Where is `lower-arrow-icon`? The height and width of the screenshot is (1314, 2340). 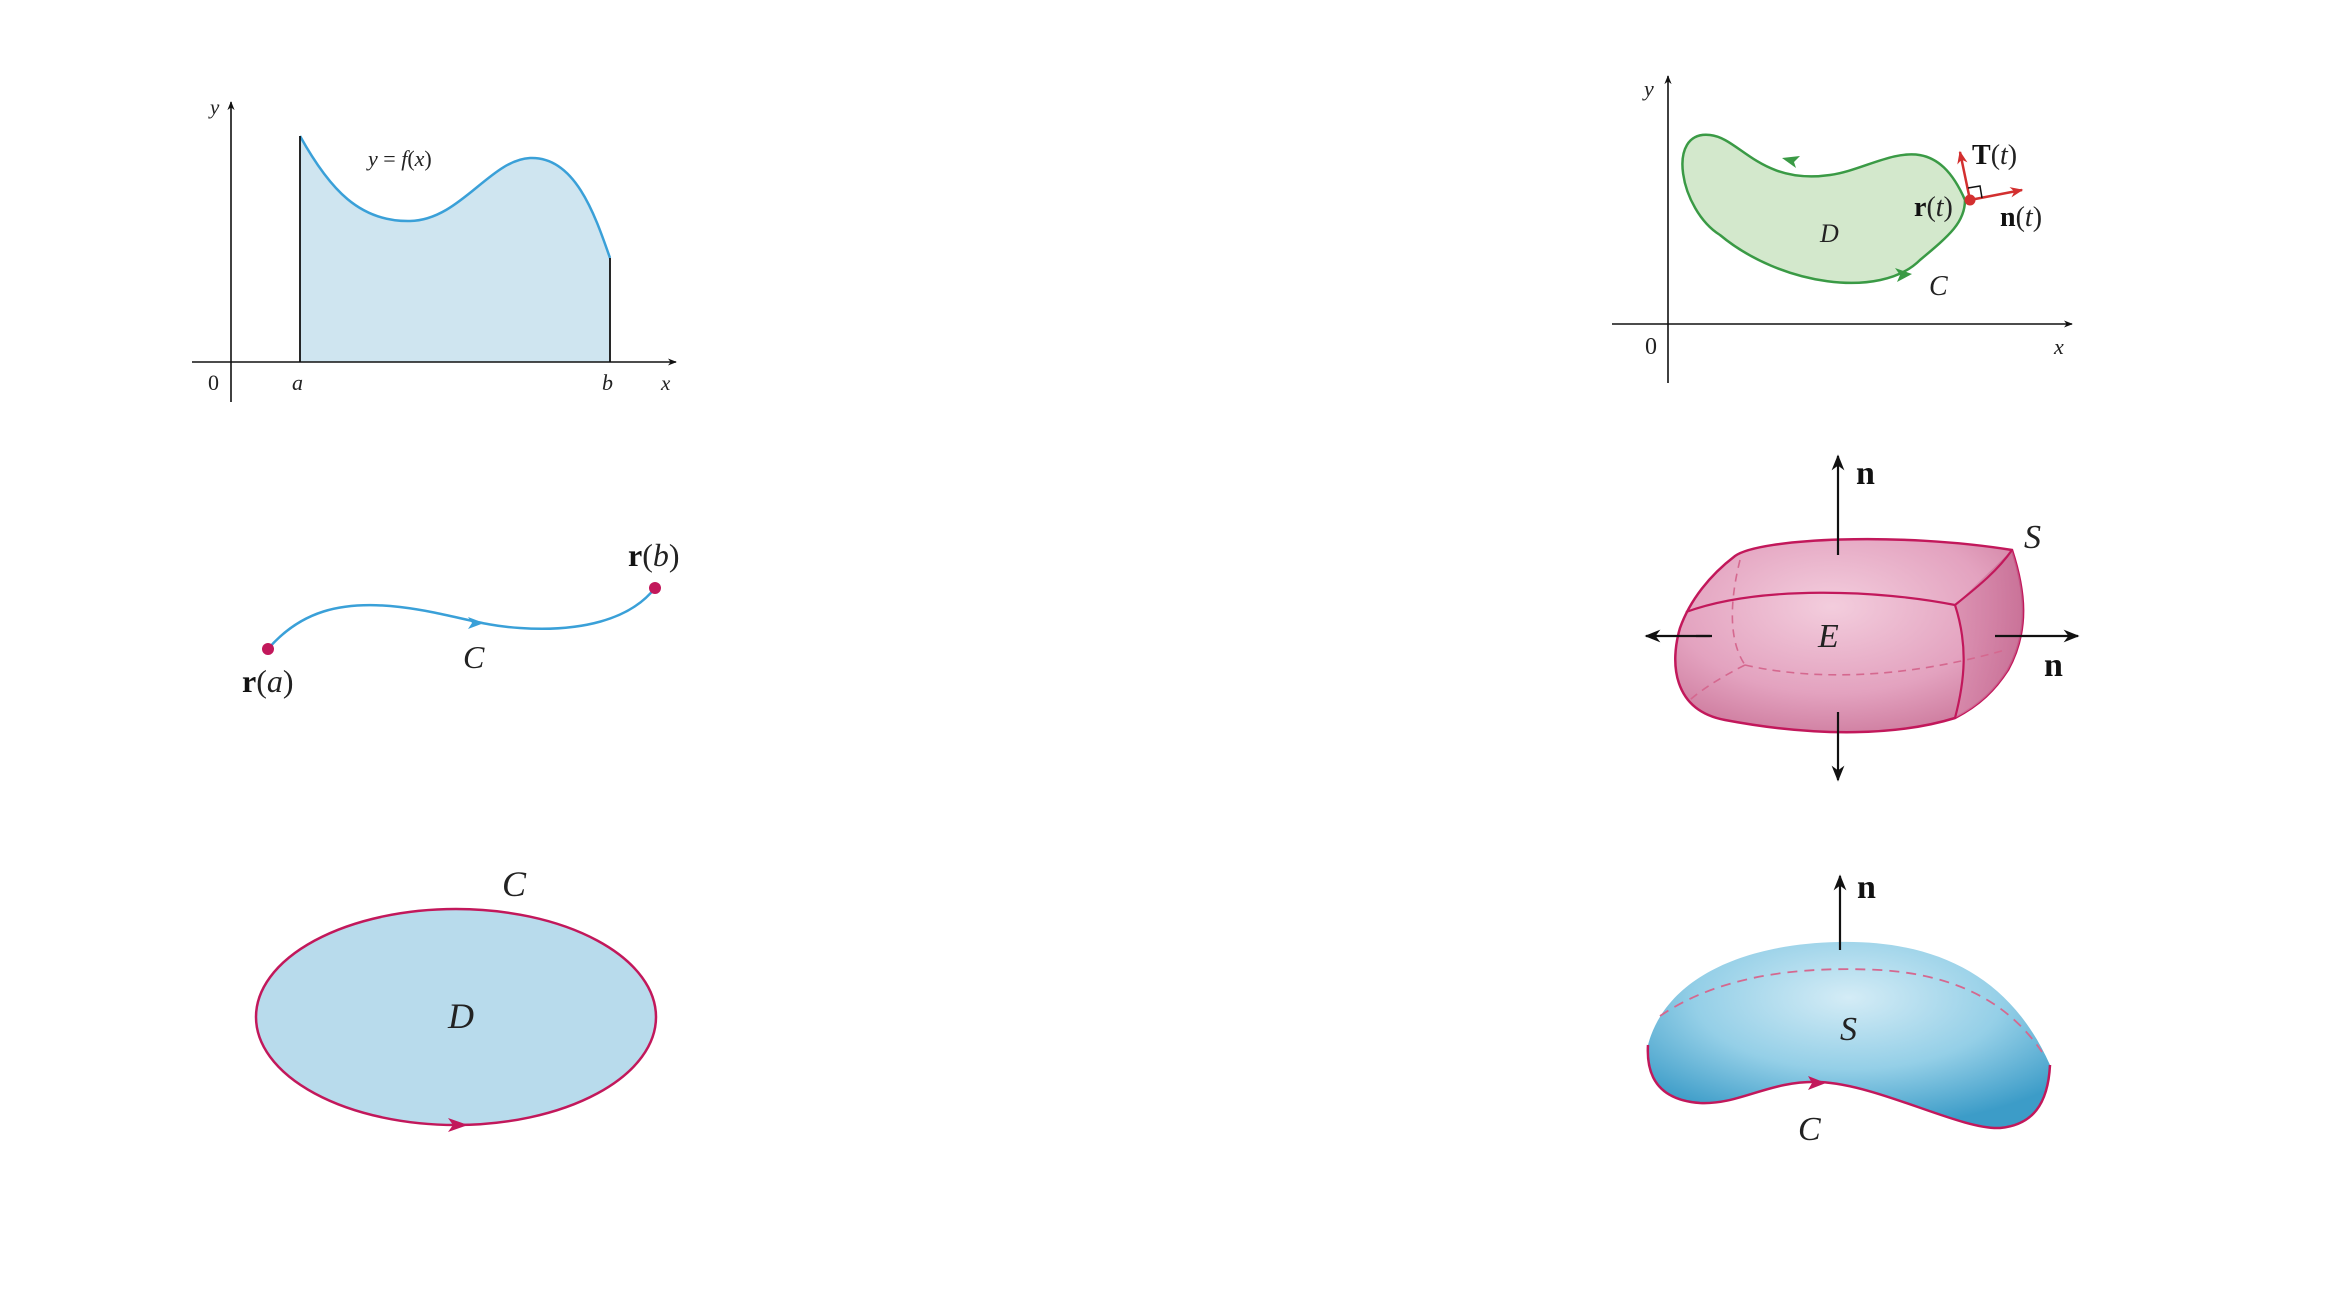 lower-arrow-icon is located at coordinates (1903, 275).